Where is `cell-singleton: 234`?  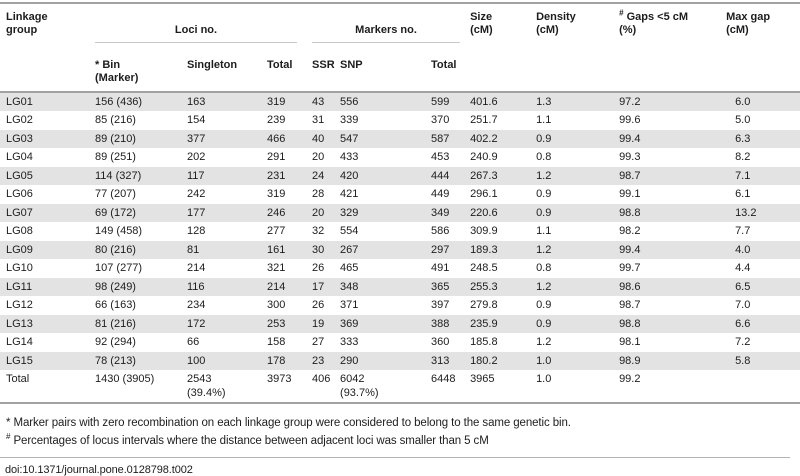
cell-singleton: 234 is located at coordinates (196, 305).